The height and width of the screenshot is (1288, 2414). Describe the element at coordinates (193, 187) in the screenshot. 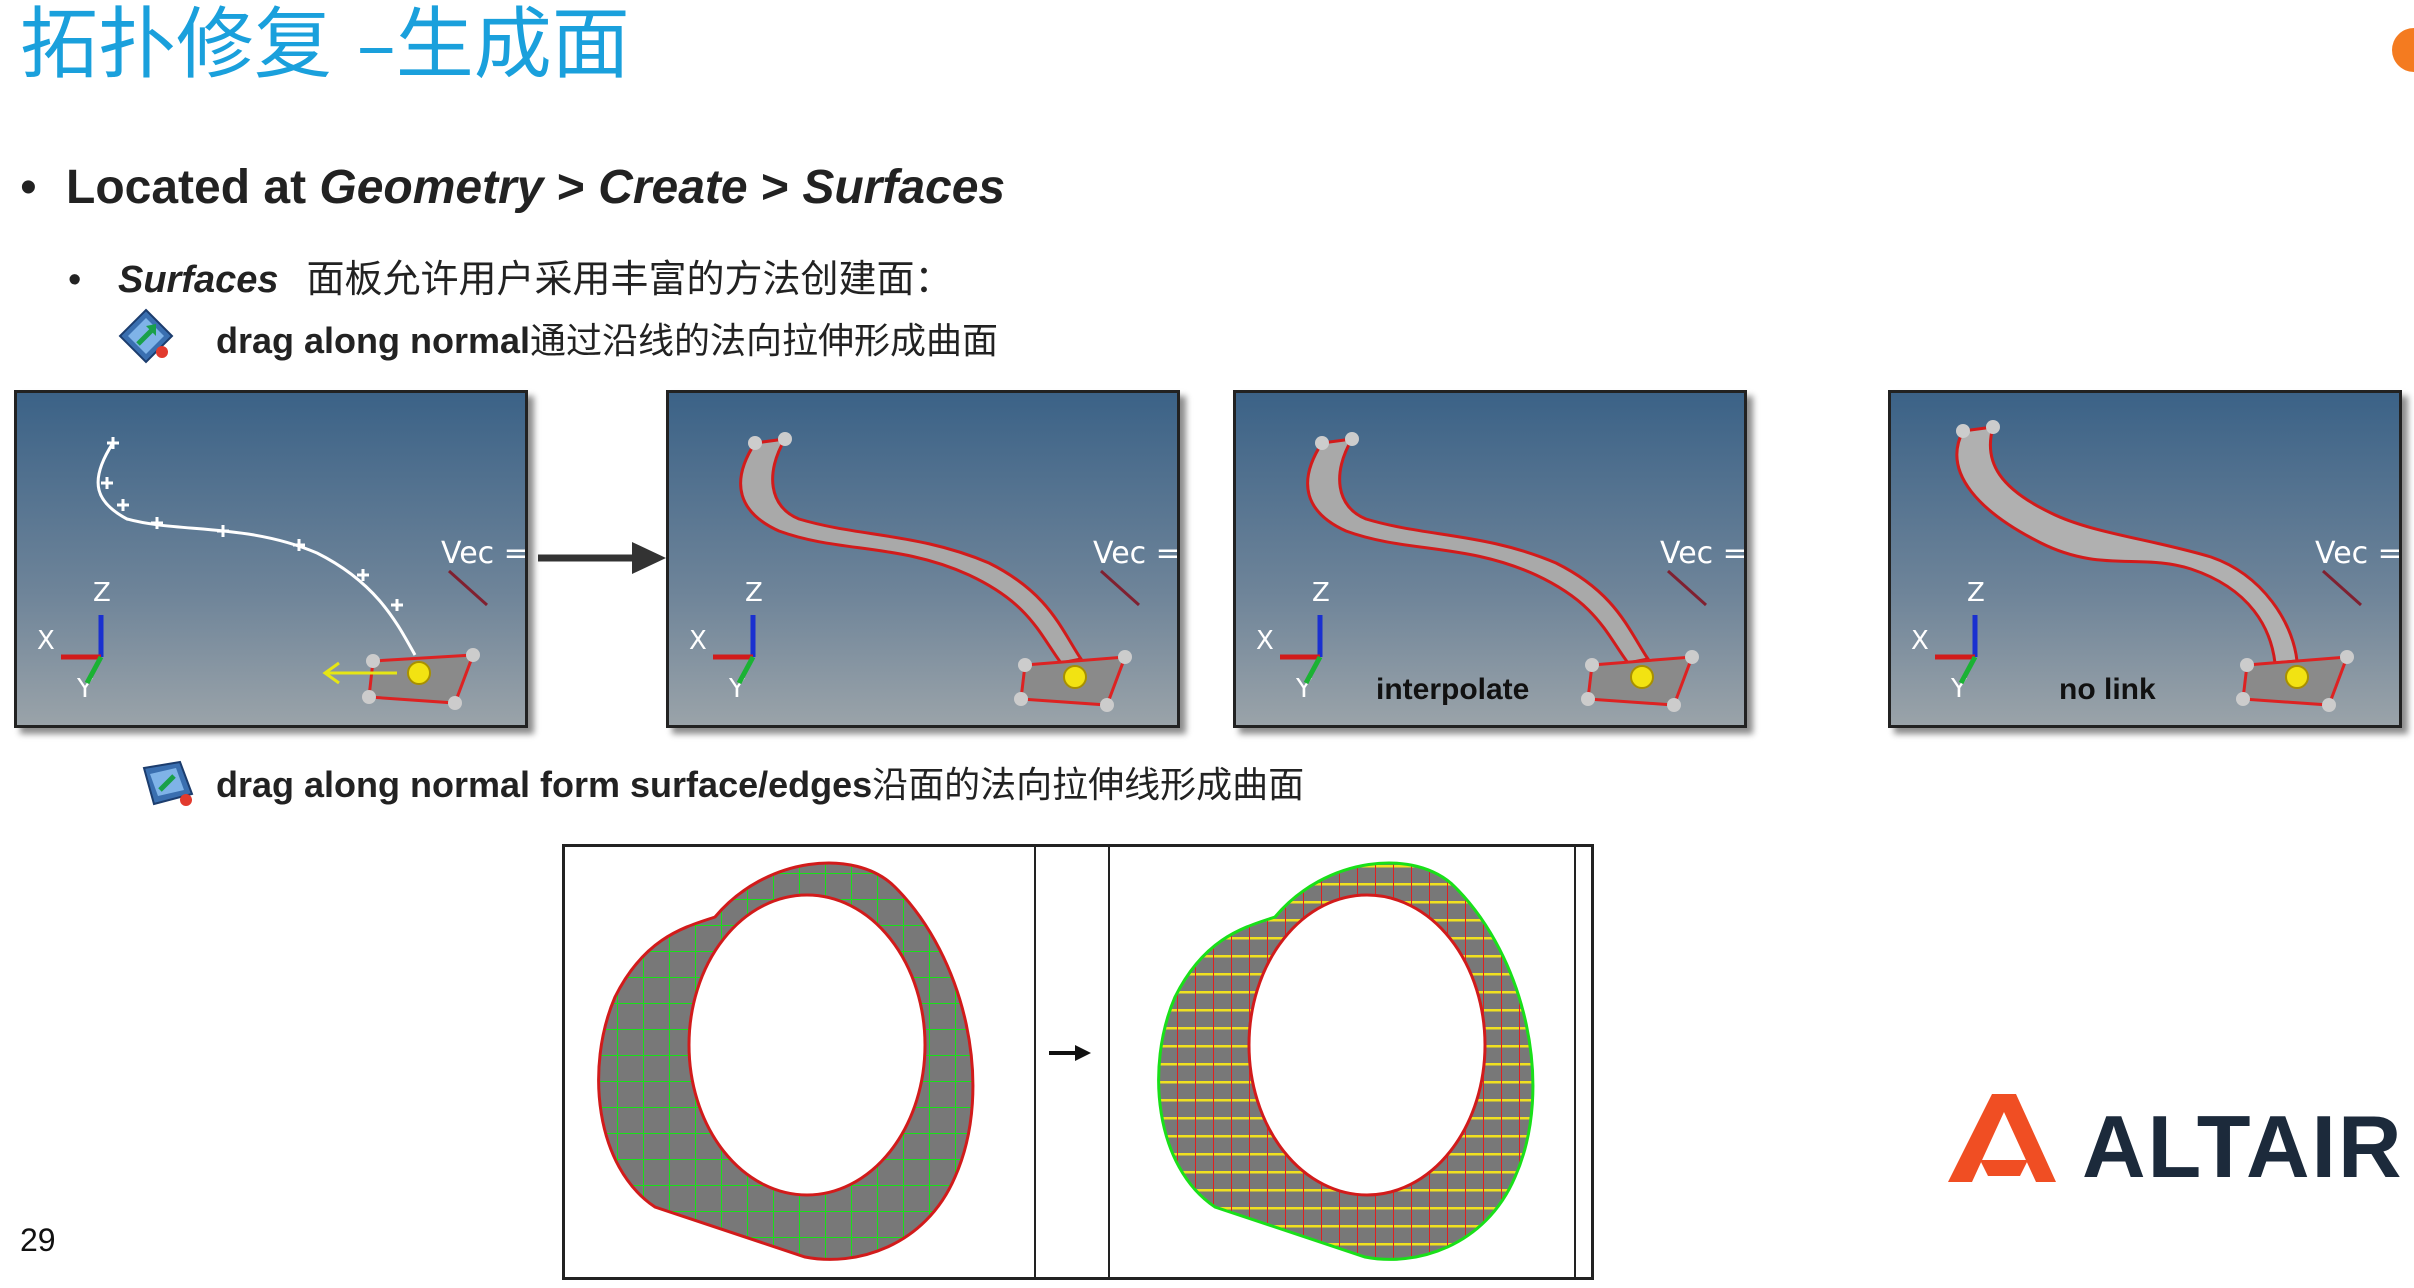

I see `location-prefix: Located at` at that location.